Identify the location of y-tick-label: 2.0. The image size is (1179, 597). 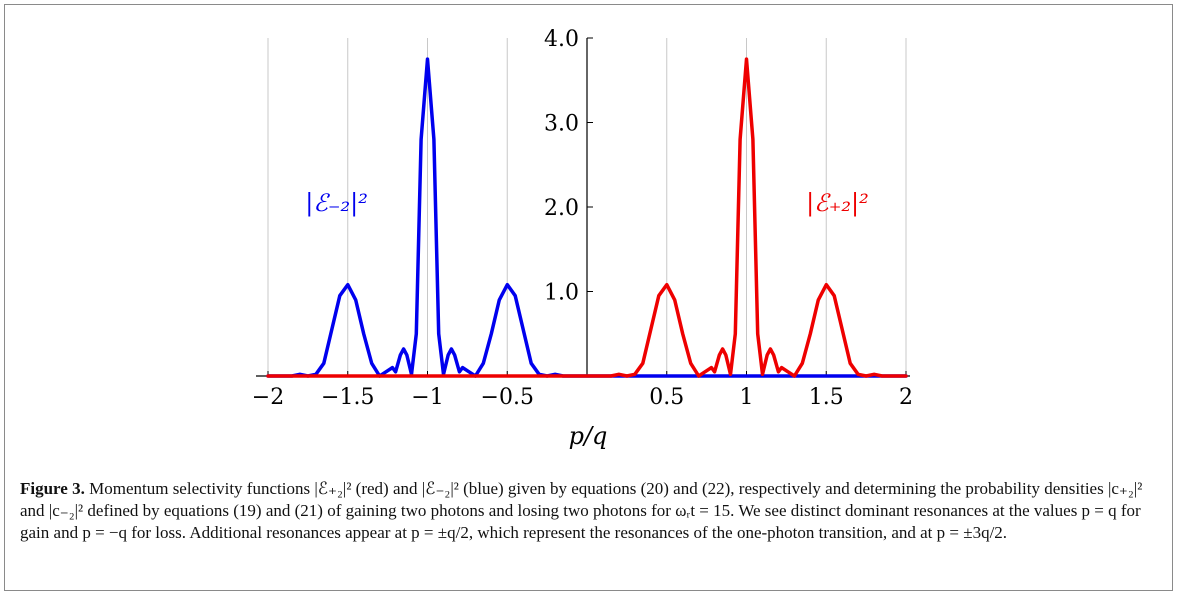
(561, 208).